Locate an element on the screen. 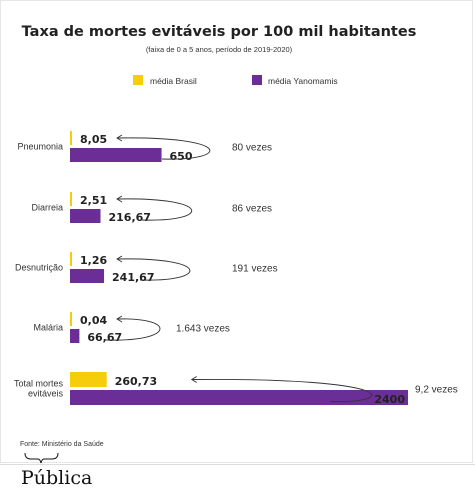  category-label-mal-ria: Malária is located at coordinates (48, 328).